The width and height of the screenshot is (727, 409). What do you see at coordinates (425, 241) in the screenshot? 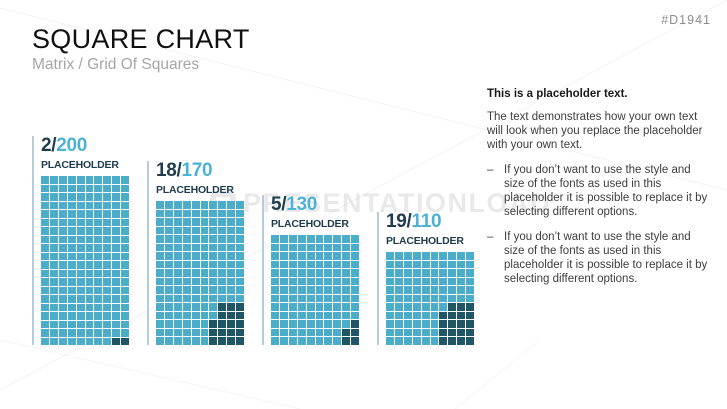
I see `chart-label: PLACEHOLDER` at bounding box center [425, 241].